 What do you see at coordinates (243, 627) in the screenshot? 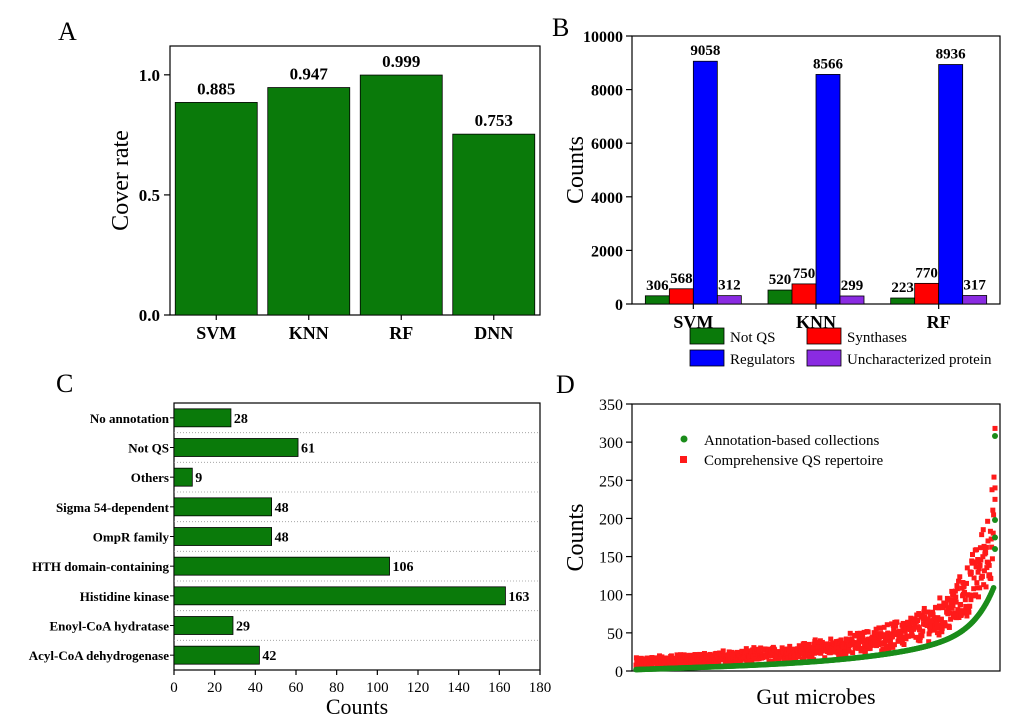
I see `bar-value-label: 29` at bounding box center [243, 627].